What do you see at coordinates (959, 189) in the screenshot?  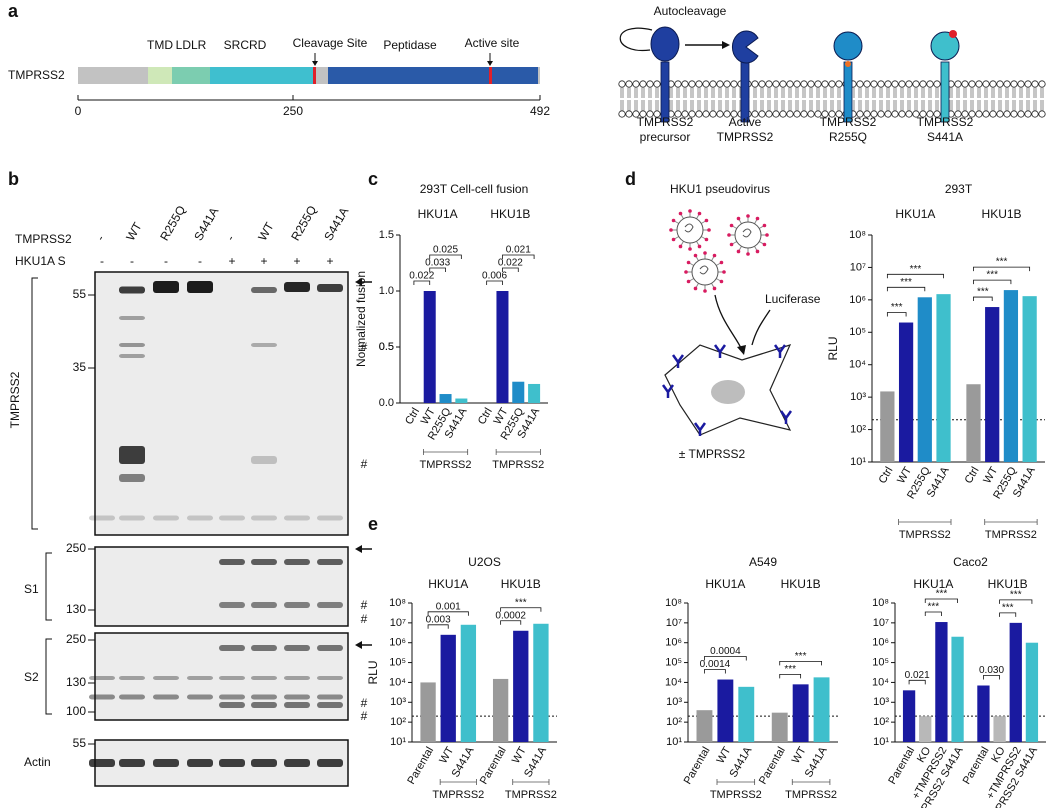 I see `chart-title: 293T` at bounding box center [959, 189].